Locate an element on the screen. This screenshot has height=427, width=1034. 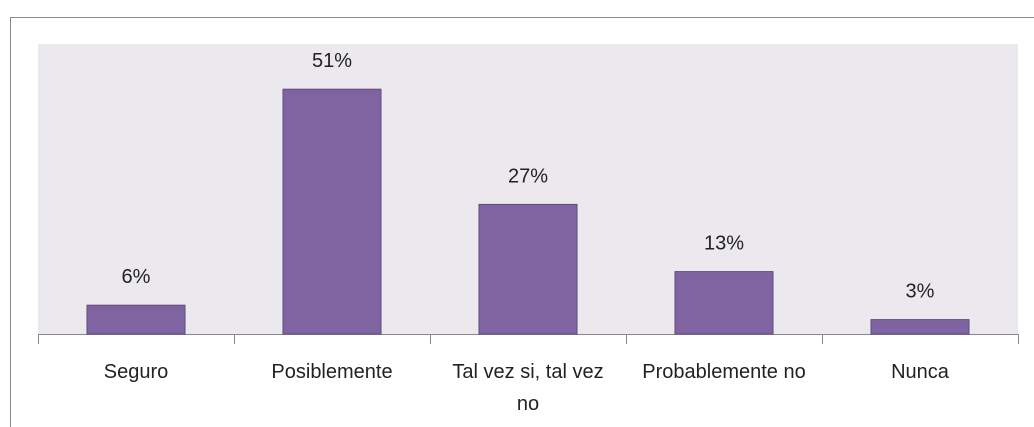
data-label: 13% is located at coordinates (724, 244).